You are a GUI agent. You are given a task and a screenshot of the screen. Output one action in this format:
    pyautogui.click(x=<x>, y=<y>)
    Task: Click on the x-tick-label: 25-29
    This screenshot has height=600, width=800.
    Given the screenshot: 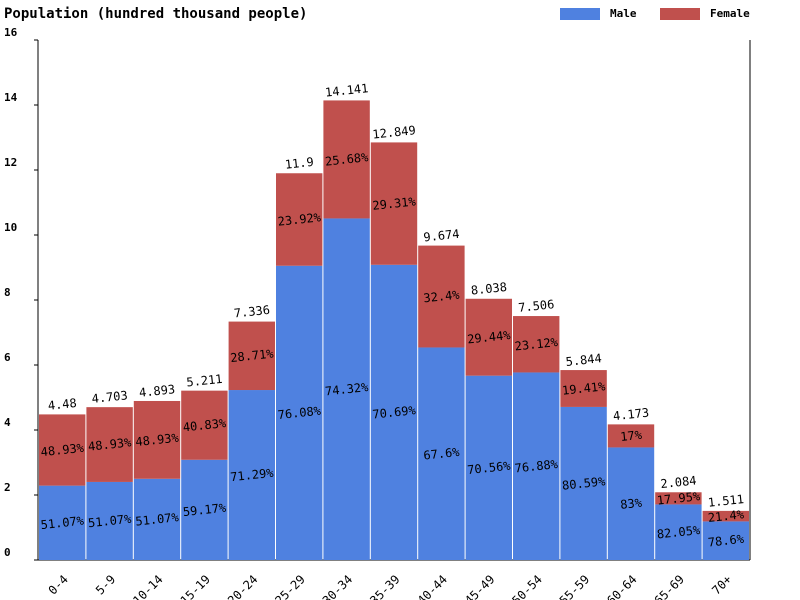 What is the action you would take?
    pyautogui.click(x=289, y=586)
    